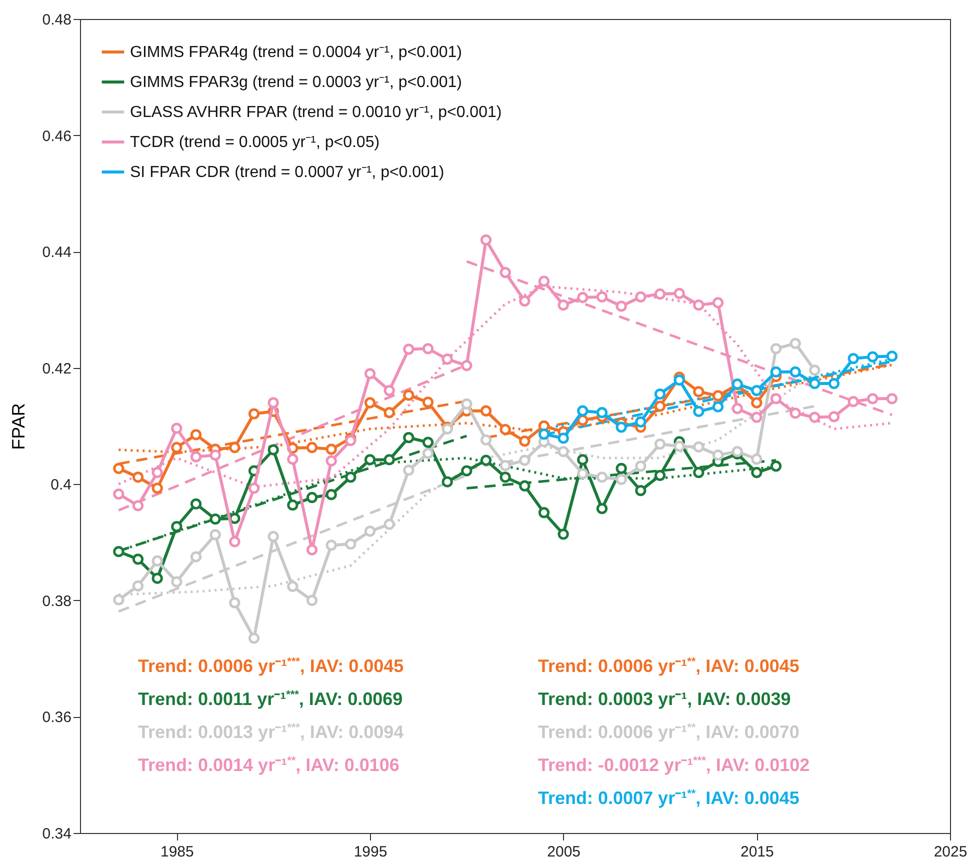  I want to click on y-tick-label: 0.44, so click(57, 253).